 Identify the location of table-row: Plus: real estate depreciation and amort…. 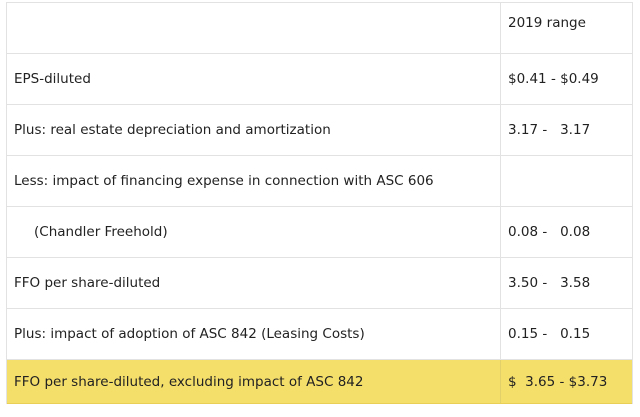
(319, 130).